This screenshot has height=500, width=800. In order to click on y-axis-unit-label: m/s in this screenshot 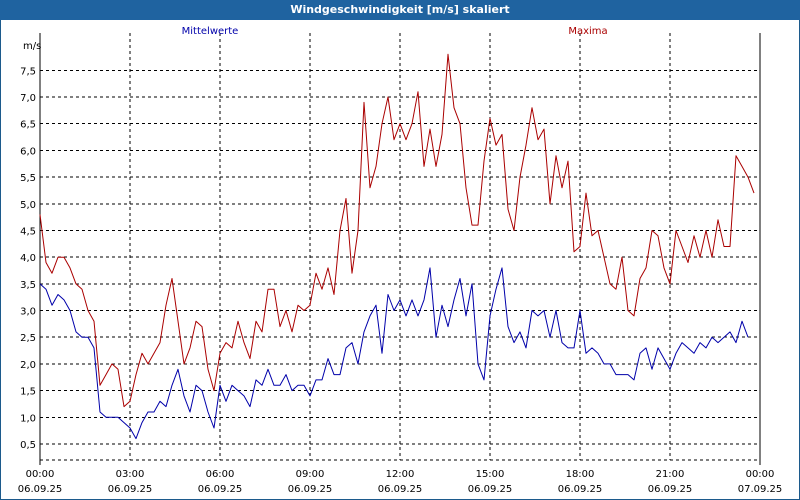, I will do `click(32, 46)`.